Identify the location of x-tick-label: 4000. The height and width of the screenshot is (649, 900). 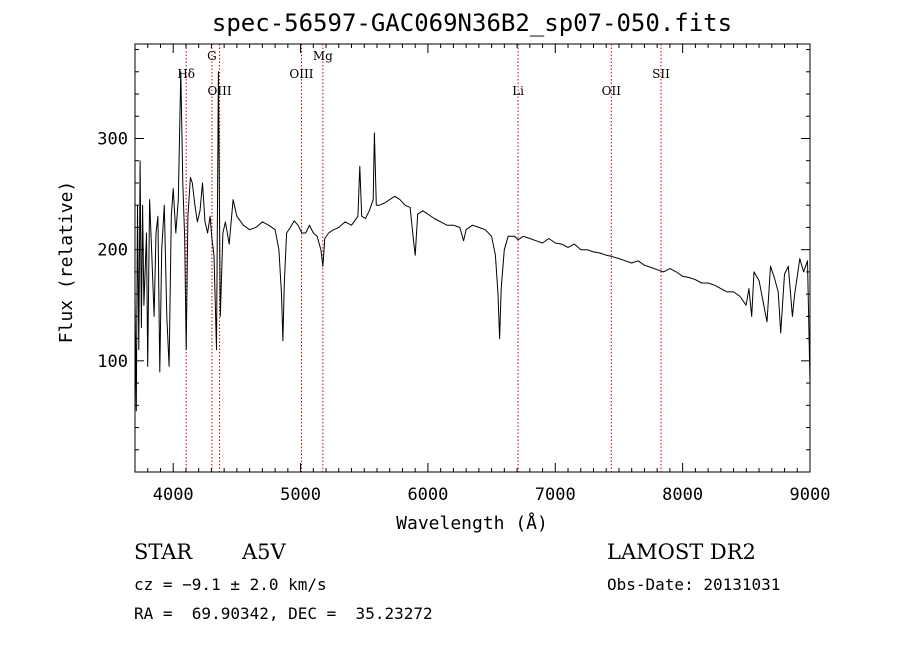
(173, 495).